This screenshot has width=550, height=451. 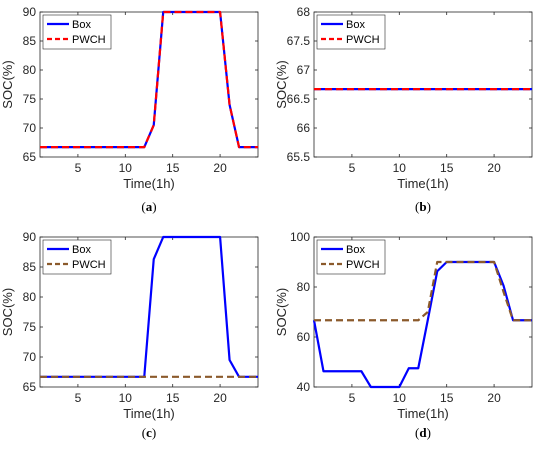 What do you see at coordinates (299, 41) in the screenshot?
I see `y-tick-label: 67.5` at bounding box center [299, 41].